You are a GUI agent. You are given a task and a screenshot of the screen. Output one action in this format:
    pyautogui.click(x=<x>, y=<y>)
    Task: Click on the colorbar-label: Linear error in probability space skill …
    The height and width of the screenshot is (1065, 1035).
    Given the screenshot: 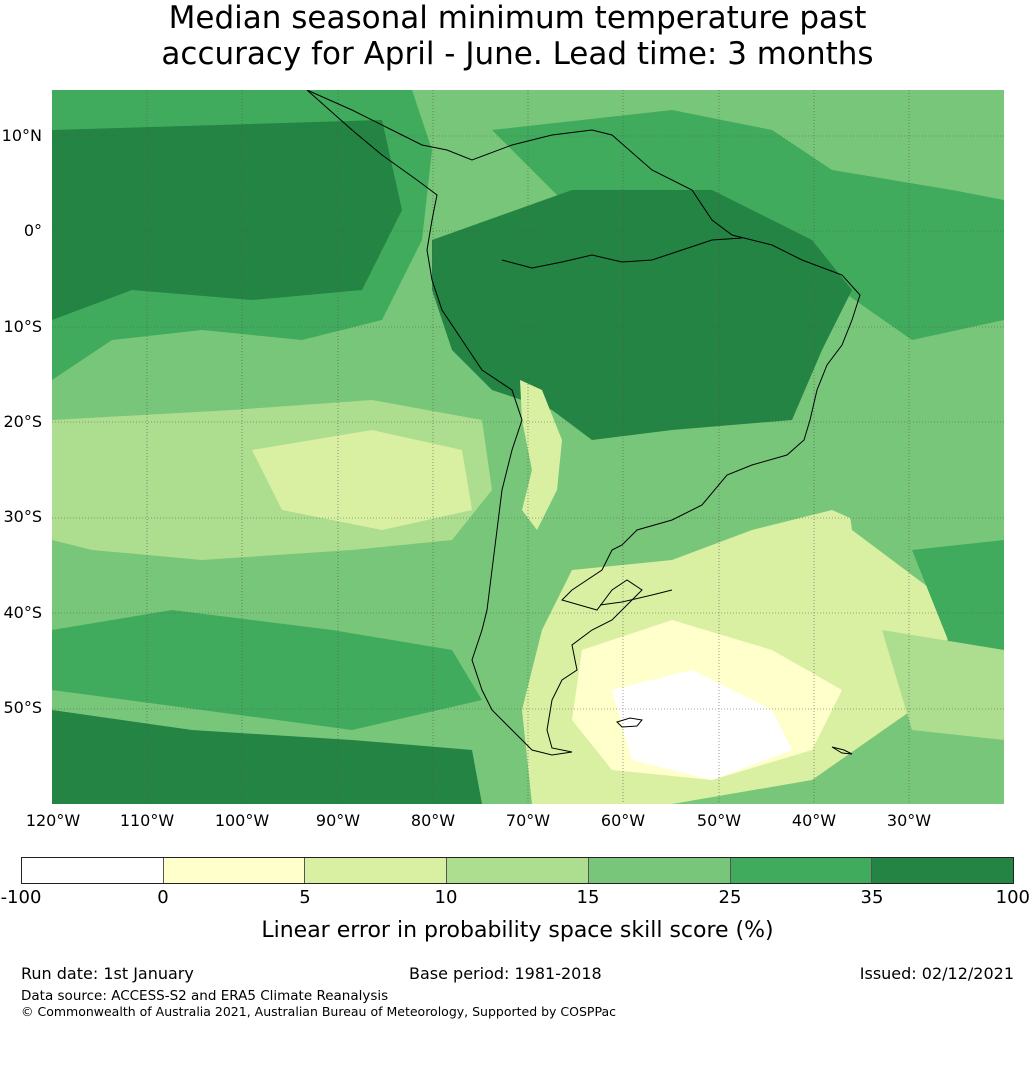 What is the action you would take?
    pyautogui.click(x=517, y=930)
    